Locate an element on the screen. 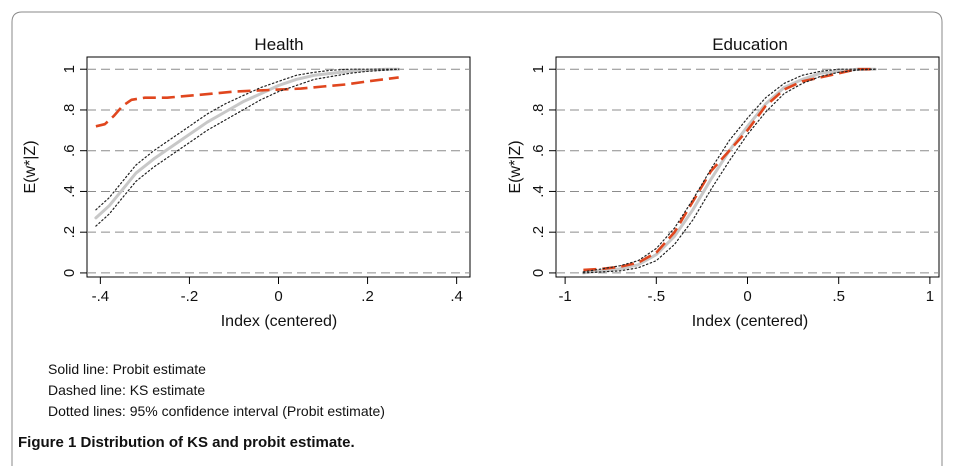 This screenshot has height=466, width=956. education-y-tick-label: .8 is located at coordinates (538, 110).